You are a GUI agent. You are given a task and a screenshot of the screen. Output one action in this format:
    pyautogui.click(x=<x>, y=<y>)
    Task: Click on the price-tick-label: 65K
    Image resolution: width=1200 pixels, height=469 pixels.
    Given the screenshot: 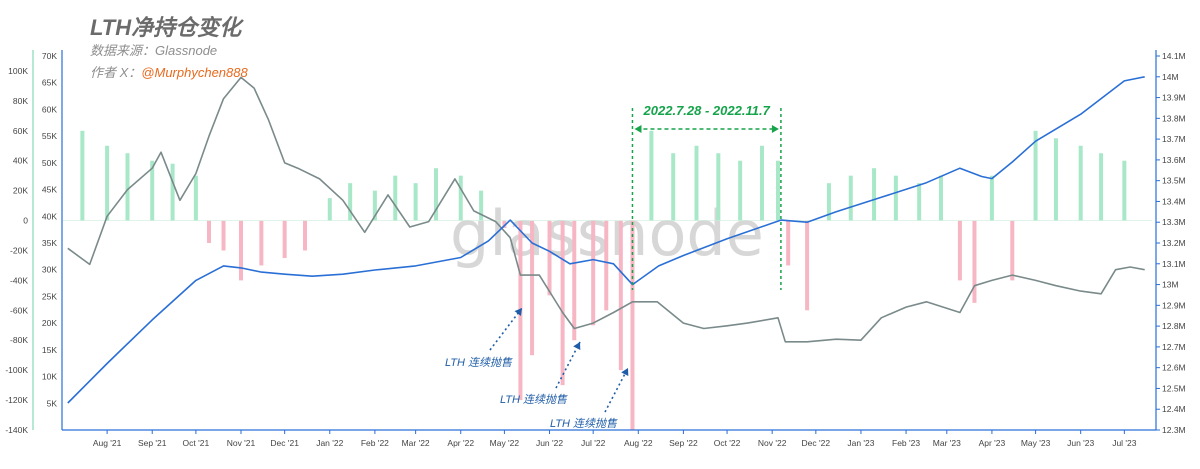 What is the action you would take?
    pyautogui.click(x=49, y=83)
    